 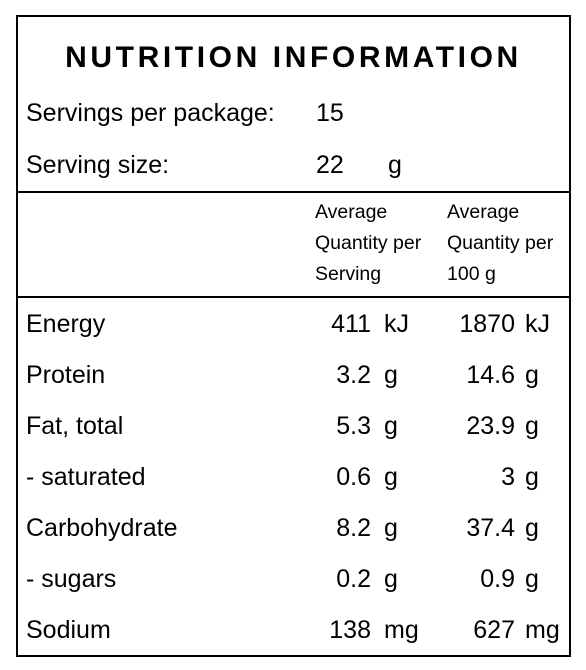 I want to click on column-header-per-serving: Average Quantity per Serving, so click(x=368, y=243).